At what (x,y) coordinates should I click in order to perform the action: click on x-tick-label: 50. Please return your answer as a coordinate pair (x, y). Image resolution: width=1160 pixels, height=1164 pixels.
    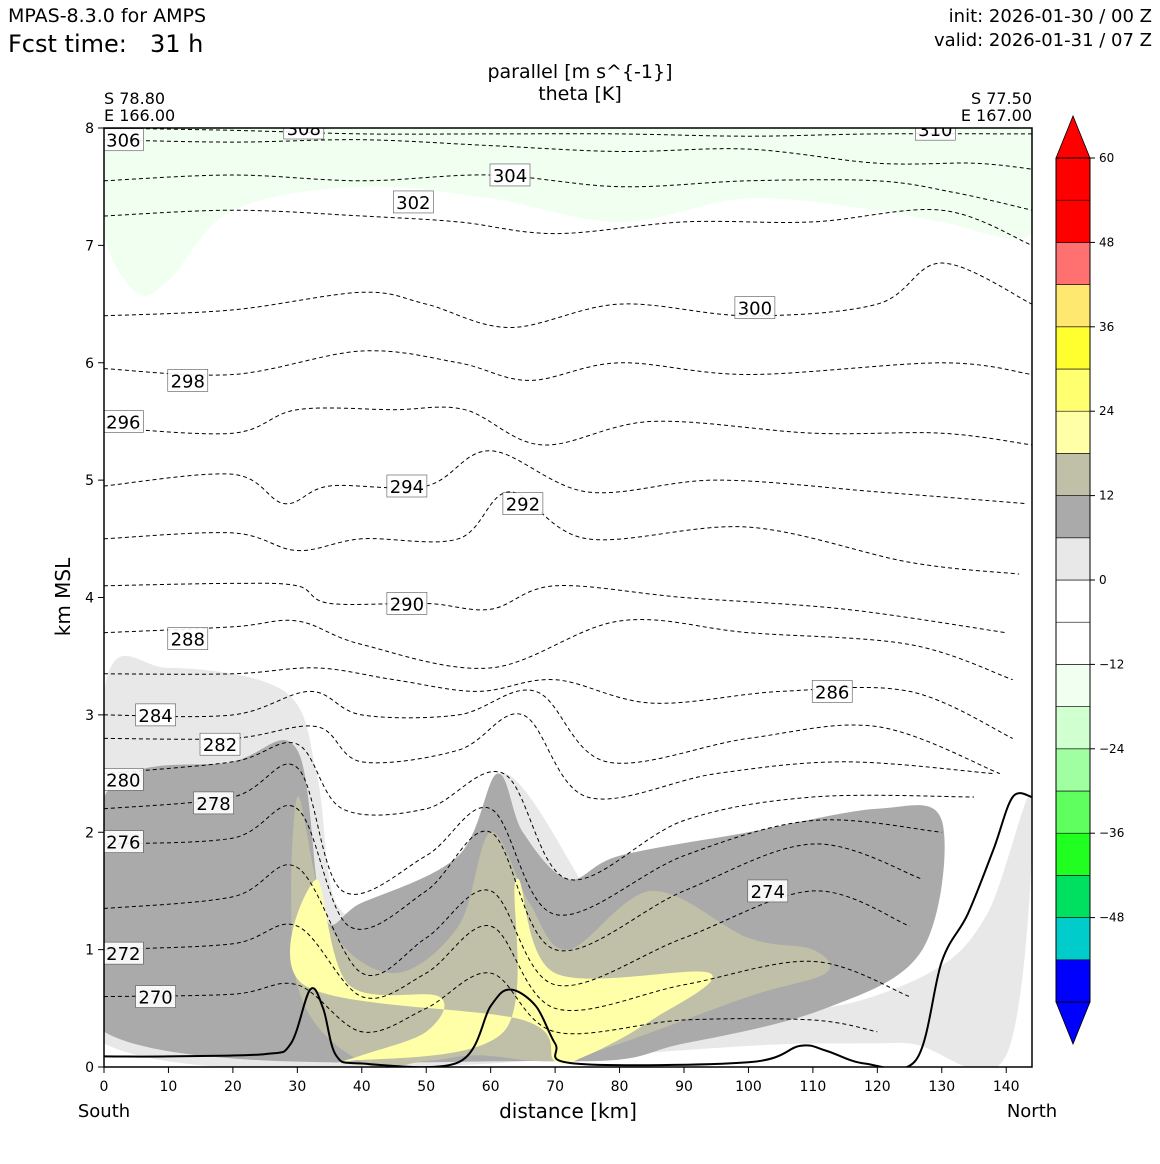
    Looking at the image, I should click on (426, 1087).